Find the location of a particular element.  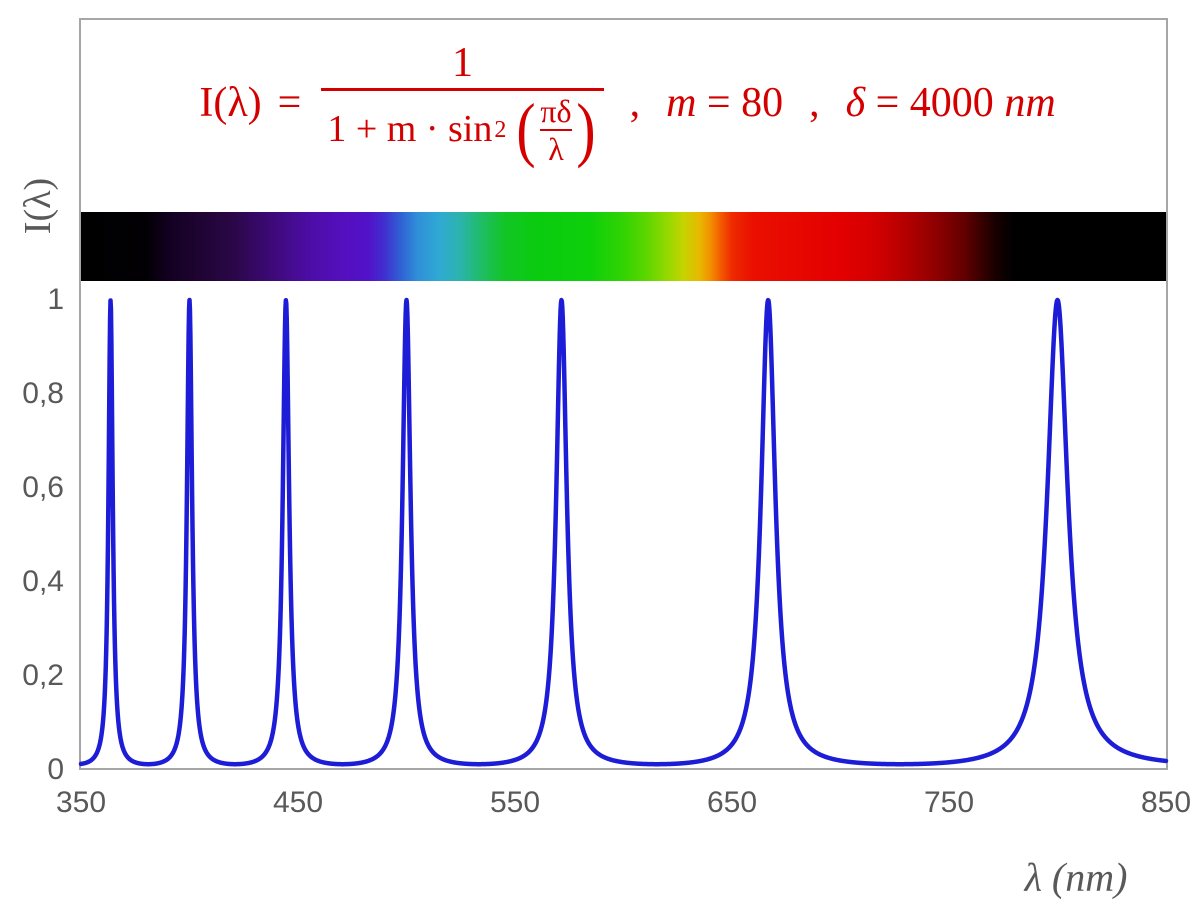

inner-numerator: πδ is located at coordinates (556, 111).